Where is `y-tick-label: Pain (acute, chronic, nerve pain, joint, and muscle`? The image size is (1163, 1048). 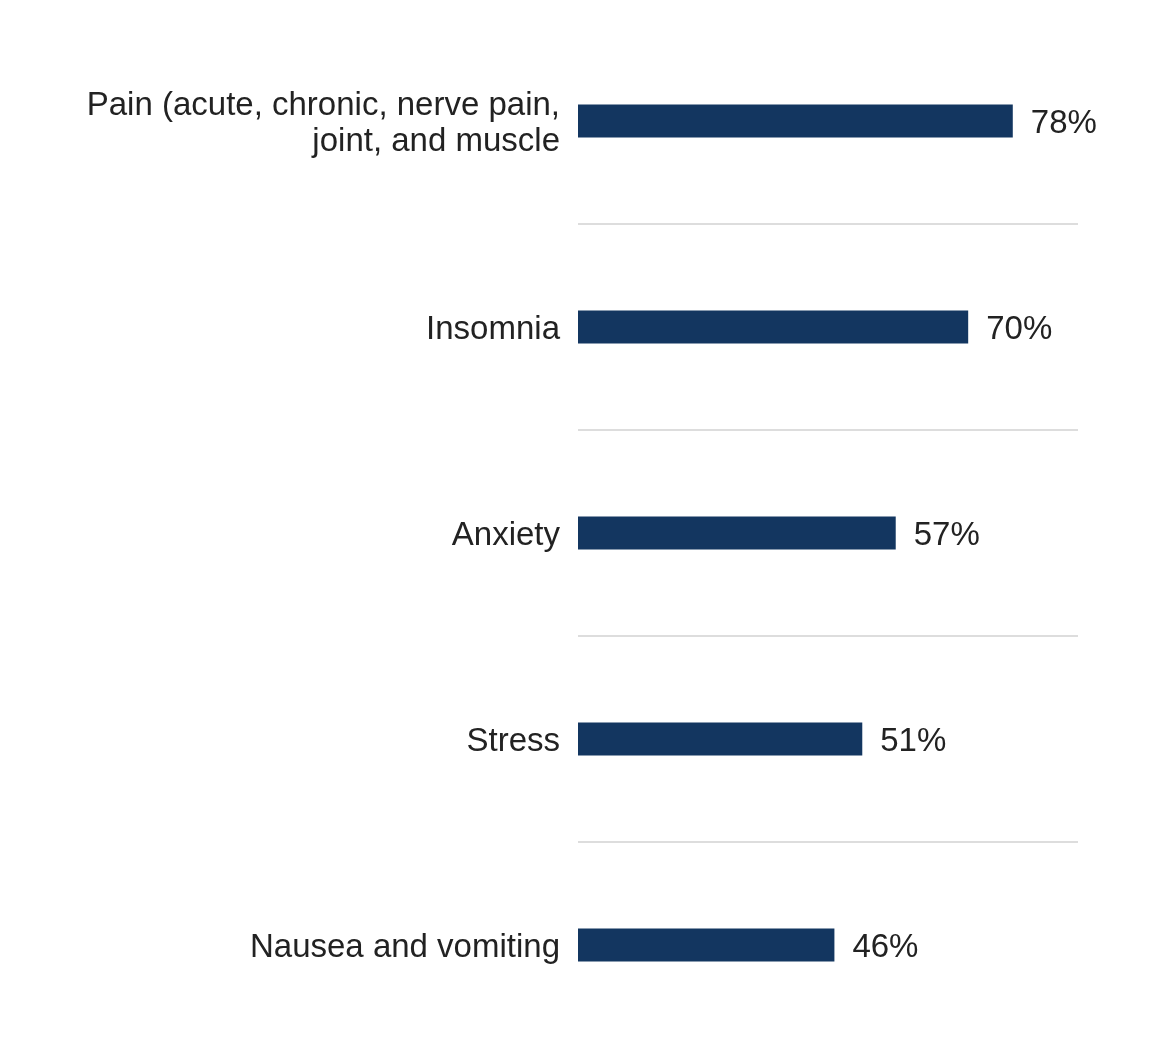
y-tick-label: Pain (acute, chronic, nerve pain, joint, and muscle is located at coordinates (323, 121).